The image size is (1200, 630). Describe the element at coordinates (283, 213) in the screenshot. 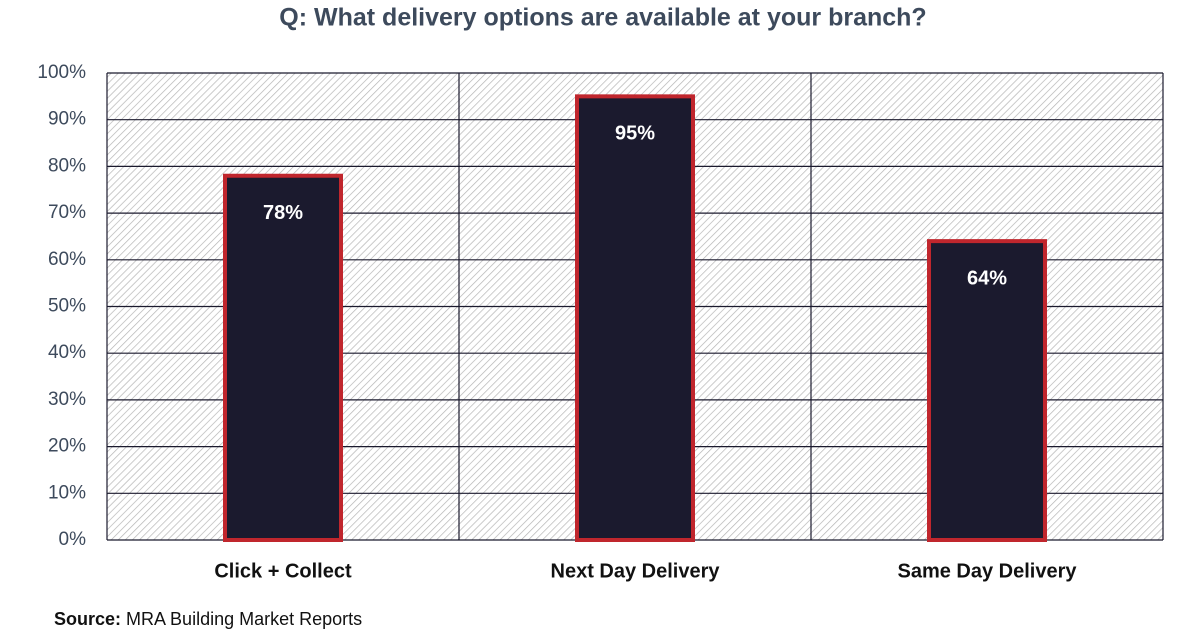

I see `value-label: 78%` at that location.